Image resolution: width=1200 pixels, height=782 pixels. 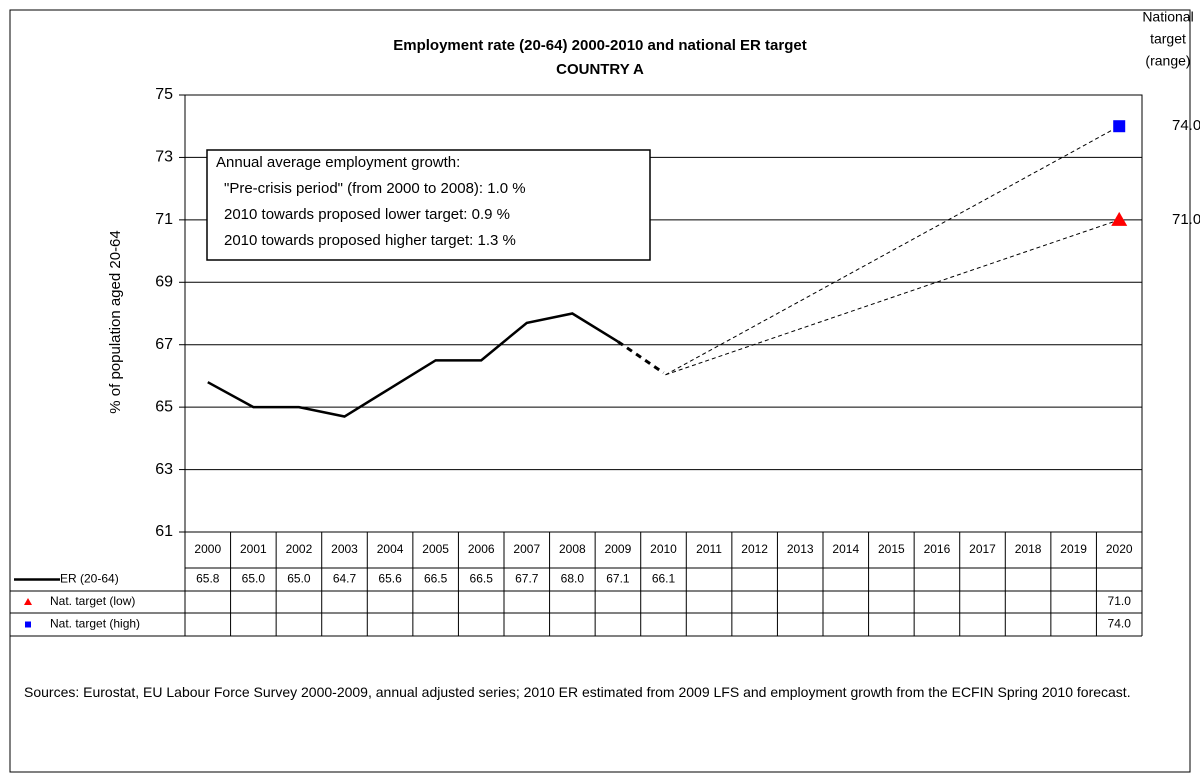 I want to click on table-value: 74.0, so click(x=1120, y=624).